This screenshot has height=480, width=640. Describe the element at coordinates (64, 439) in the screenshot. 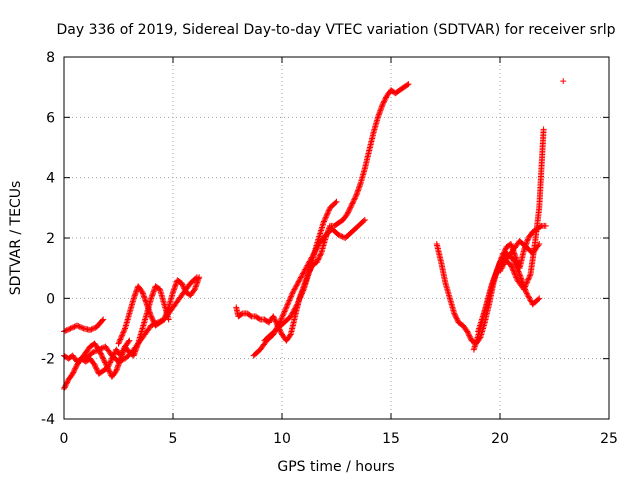

I see `x-tick-label: 0` at that location.